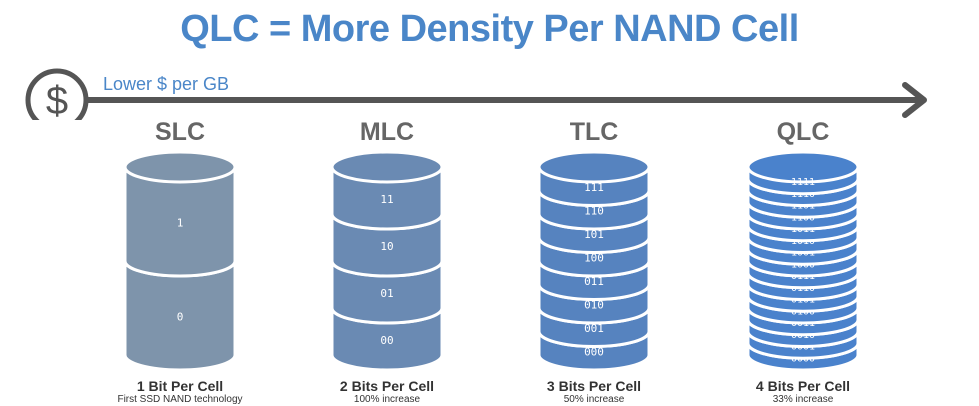  I want to click on stack-mlc: 00 01 10 11, so click(387, 261).